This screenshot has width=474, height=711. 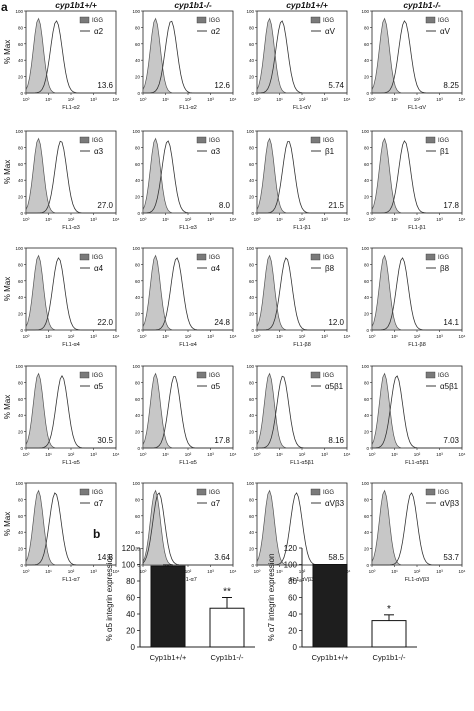 I want to click on x-axis-label: FL1-α5, so click(x=71, y=463).